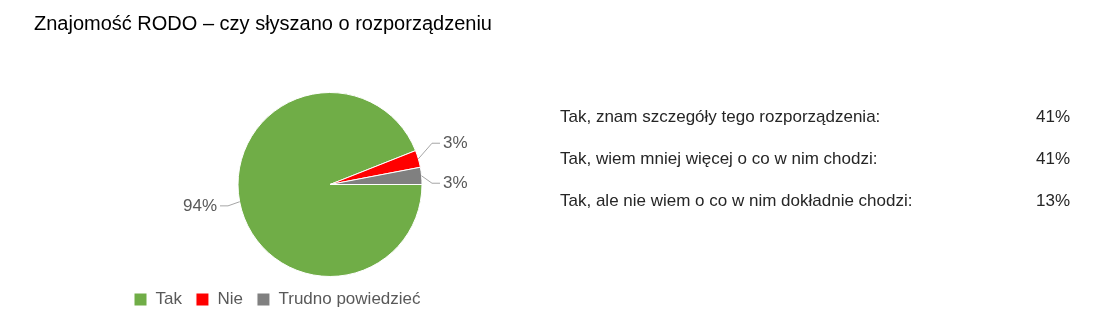 This screenshot has height=326, width=1119. What do you see at coordinates (230, 299) in the screenshot?
I see `legend-label: Nie` at bounding box center [230, 299].